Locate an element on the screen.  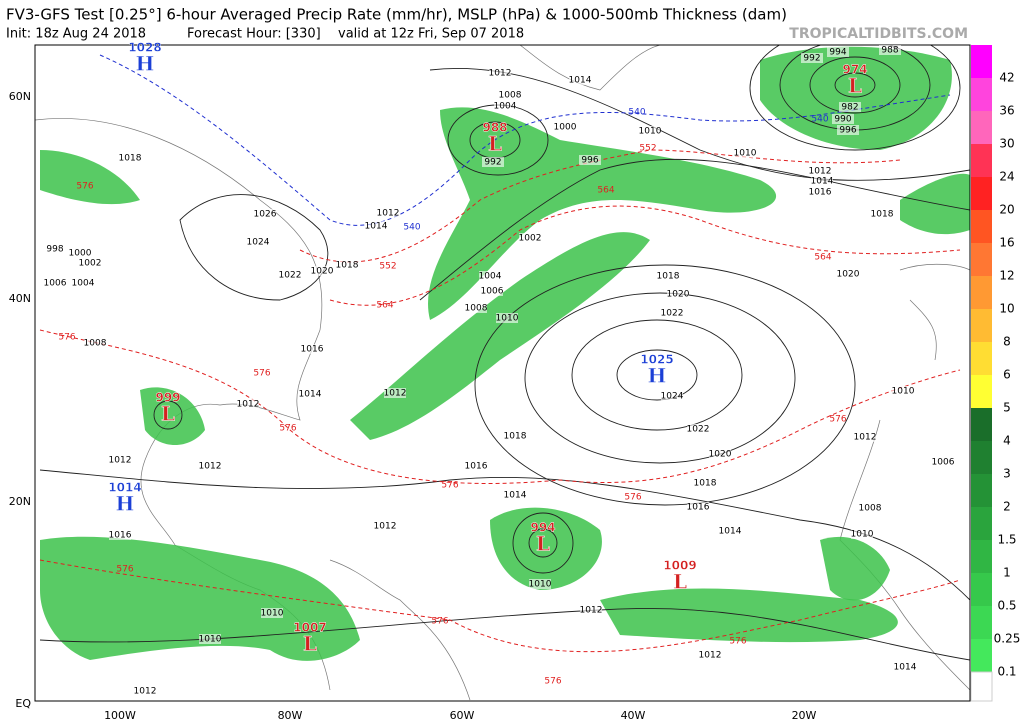
pressure-value: 988 is located at coordinates (494, 128).